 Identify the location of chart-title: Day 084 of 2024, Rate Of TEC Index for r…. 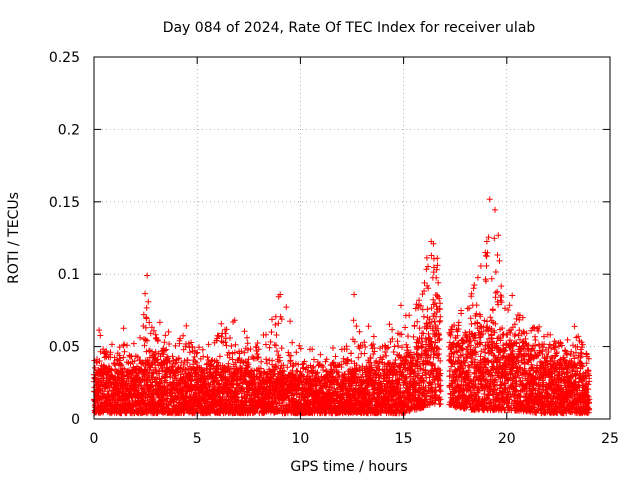
(349, 28).